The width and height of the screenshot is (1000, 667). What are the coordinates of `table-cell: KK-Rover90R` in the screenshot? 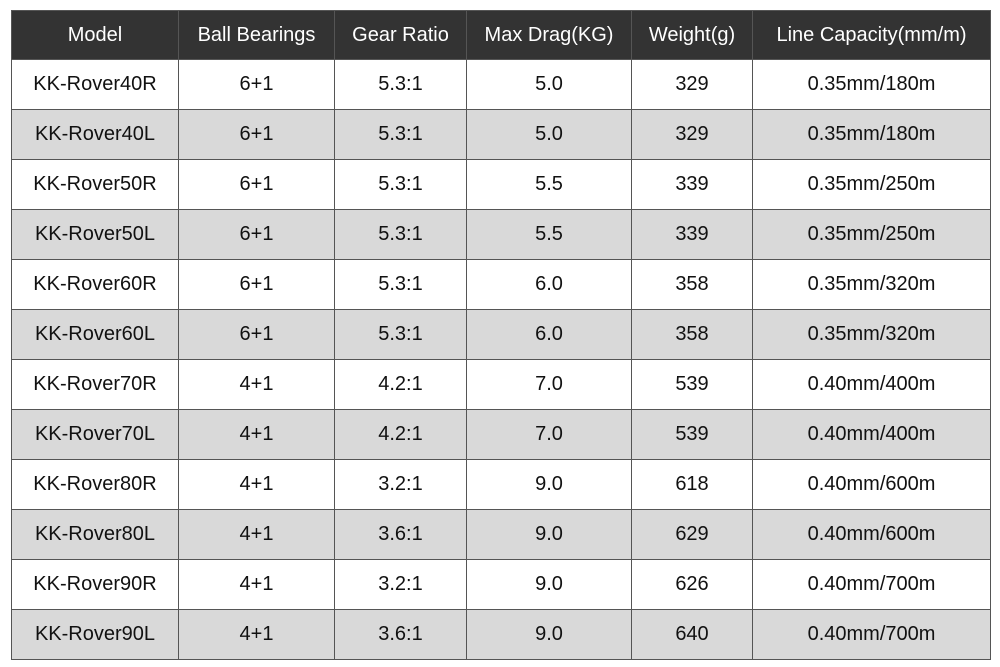 It's located at (95, 584).